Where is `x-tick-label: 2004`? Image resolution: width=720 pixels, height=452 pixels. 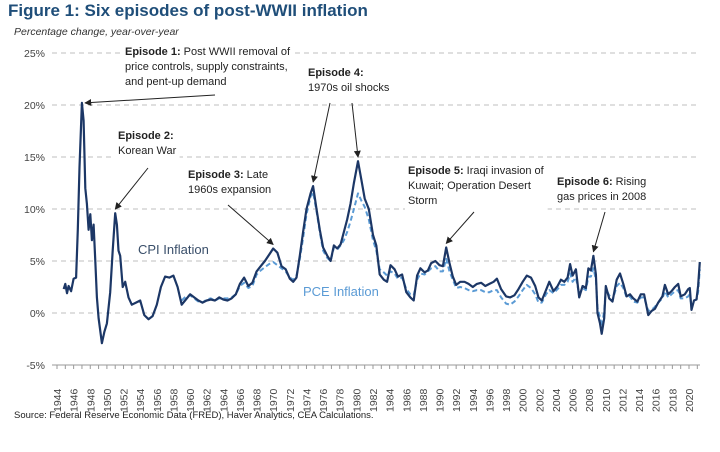 x-tick-label: 2004 is located at coordinates (557, 400).